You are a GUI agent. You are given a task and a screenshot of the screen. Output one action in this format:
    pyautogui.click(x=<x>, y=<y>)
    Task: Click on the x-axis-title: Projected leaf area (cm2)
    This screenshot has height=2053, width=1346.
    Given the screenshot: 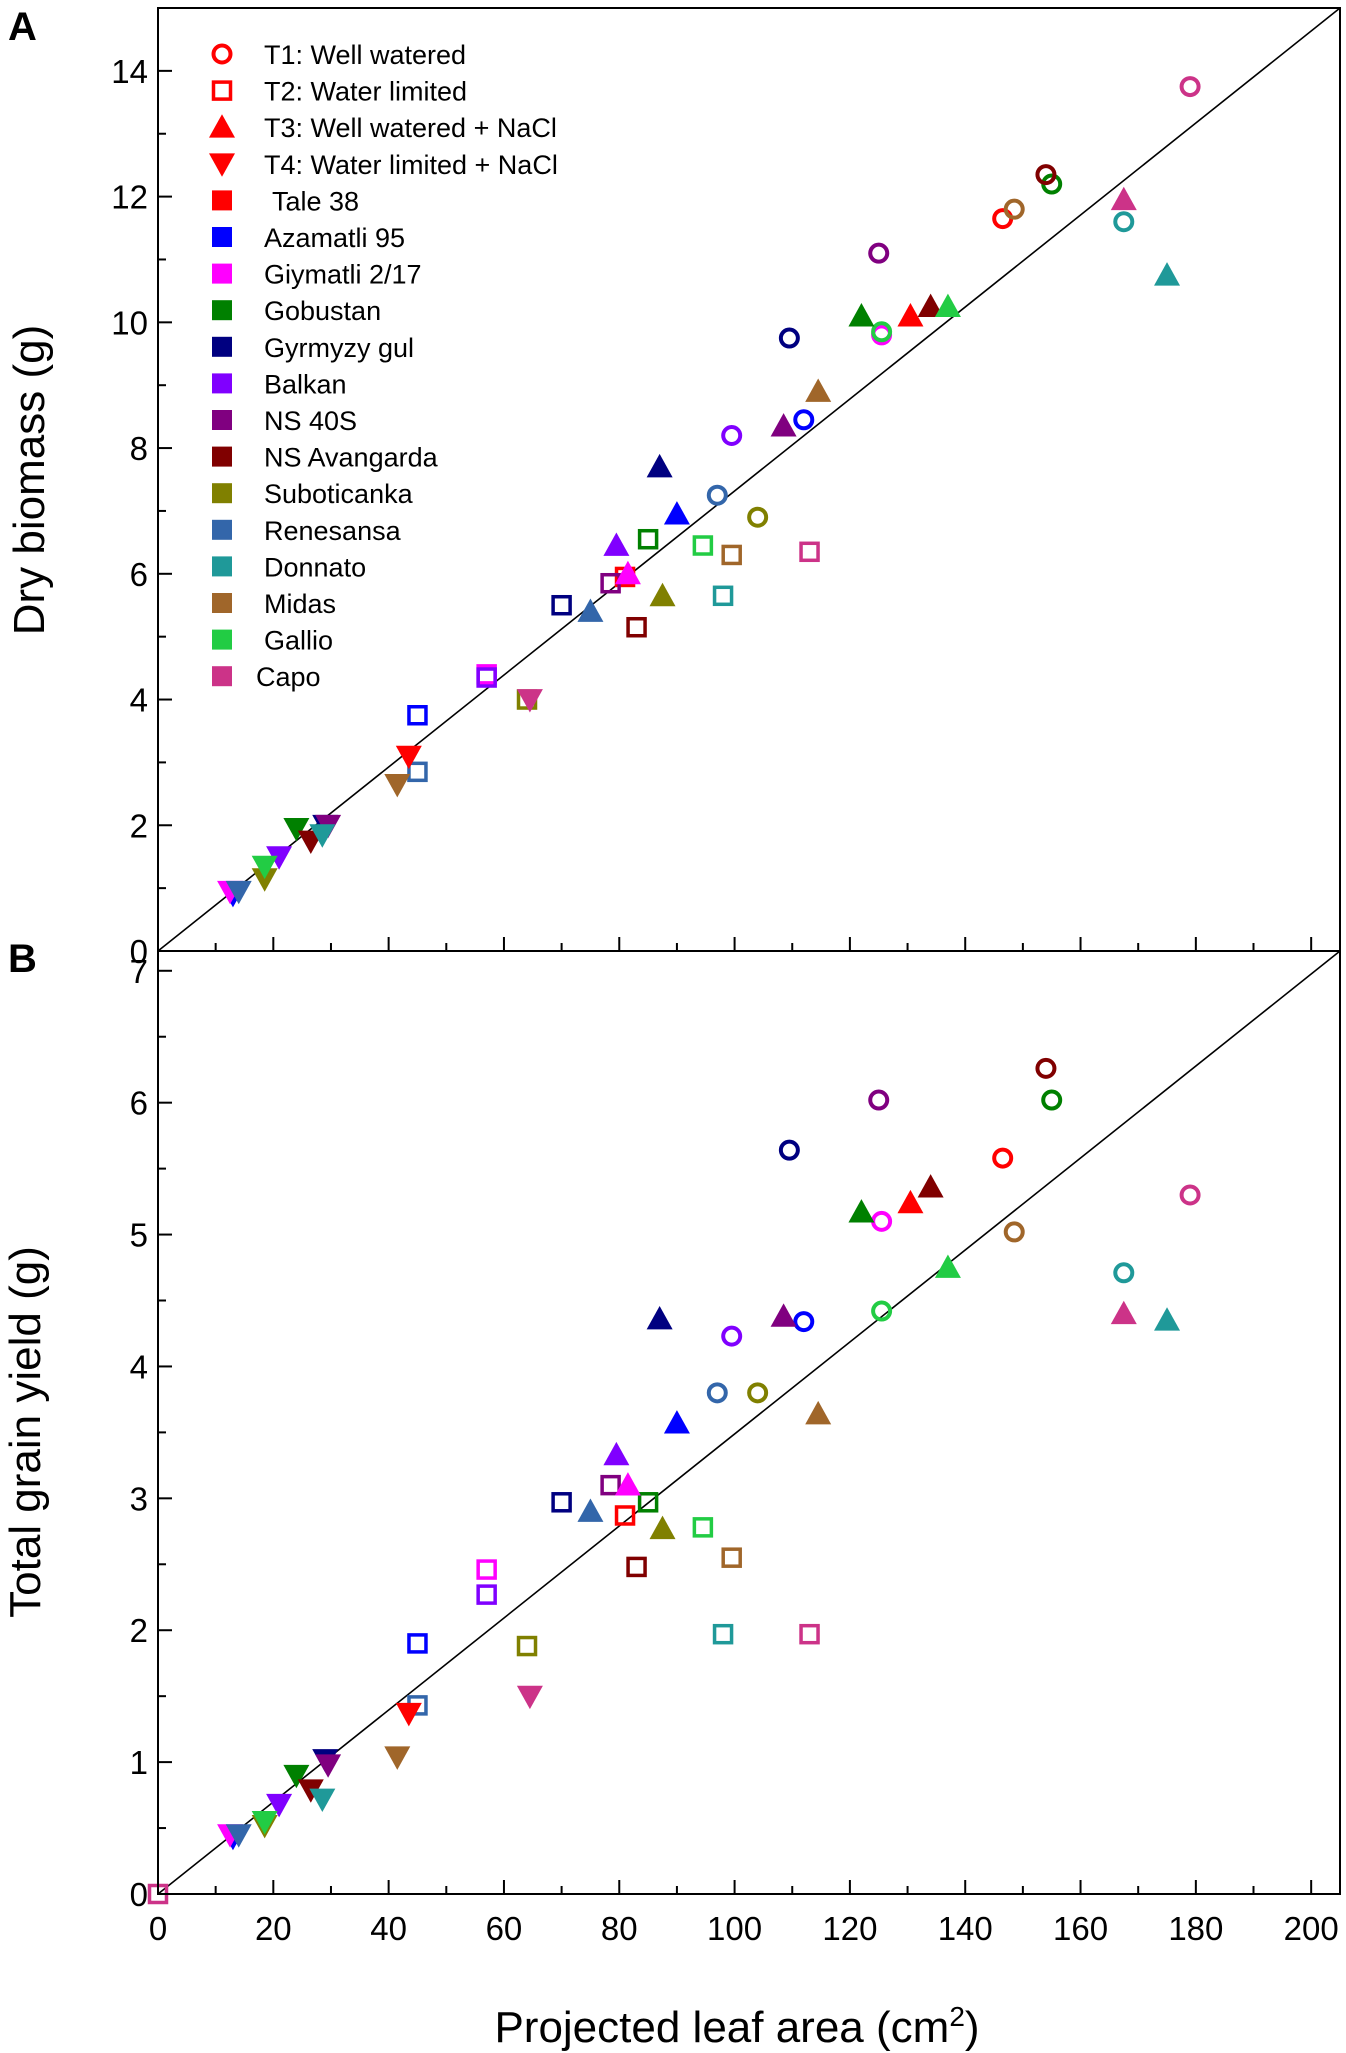 What is the action you would take?
    pyautogui.click(x=736, y=2026)
    